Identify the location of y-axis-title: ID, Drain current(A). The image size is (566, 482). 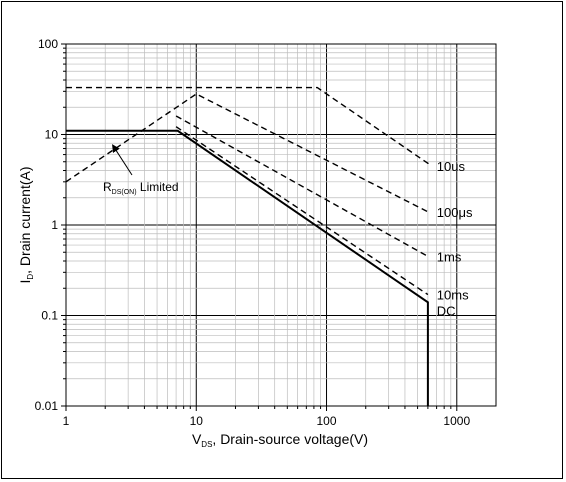
(26, 224).